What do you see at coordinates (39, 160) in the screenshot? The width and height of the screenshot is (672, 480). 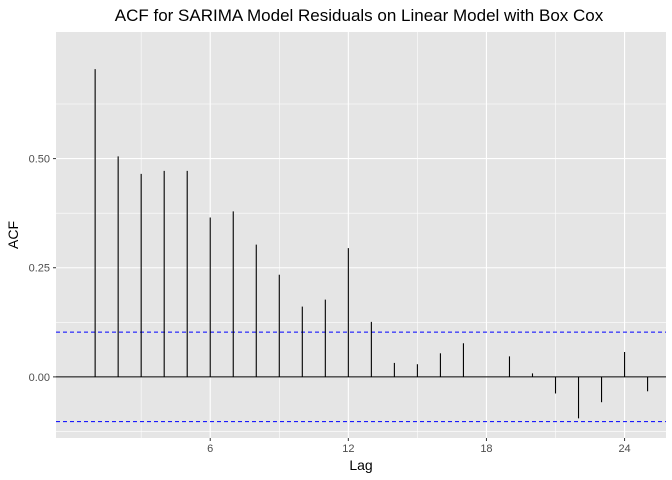 I see `y-tick-label: 0.50` at bounding box center [39, 160].